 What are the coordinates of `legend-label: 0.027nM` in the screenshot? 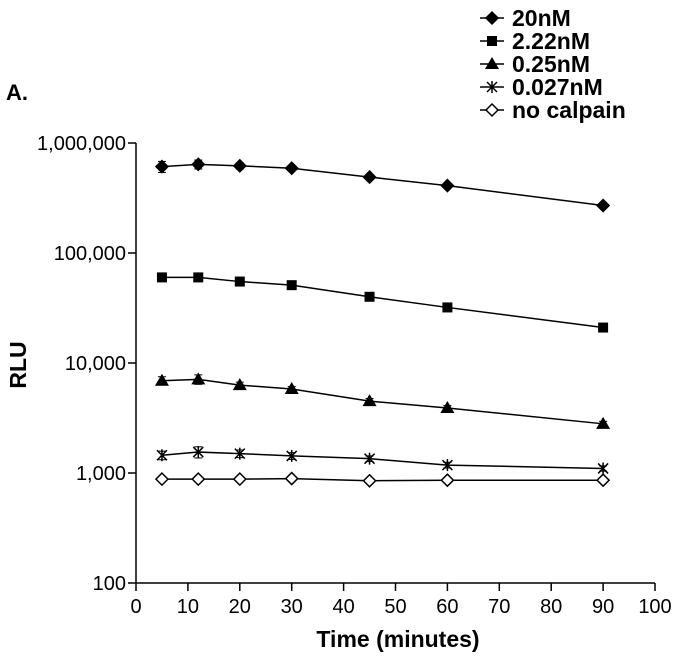 It's located at (557, 87).